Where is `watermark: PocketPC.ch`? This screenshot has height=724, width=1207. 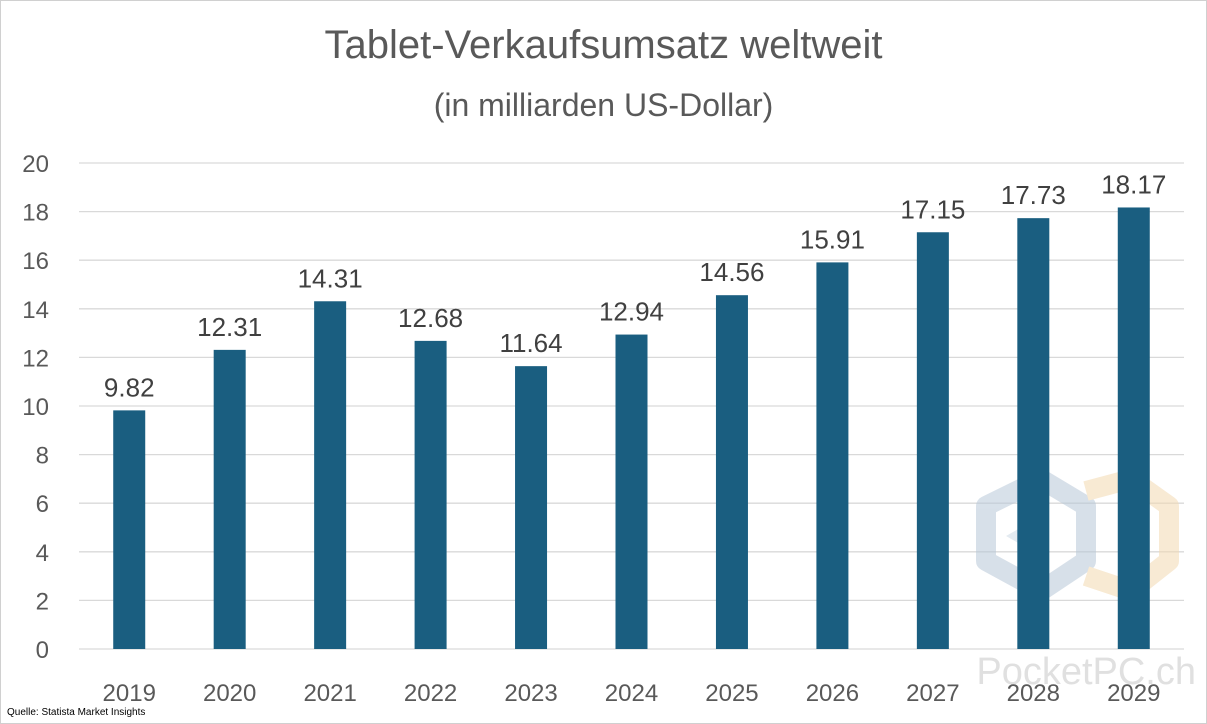
watermark: PocketPC.ch is located at coordinates (1086, 581).